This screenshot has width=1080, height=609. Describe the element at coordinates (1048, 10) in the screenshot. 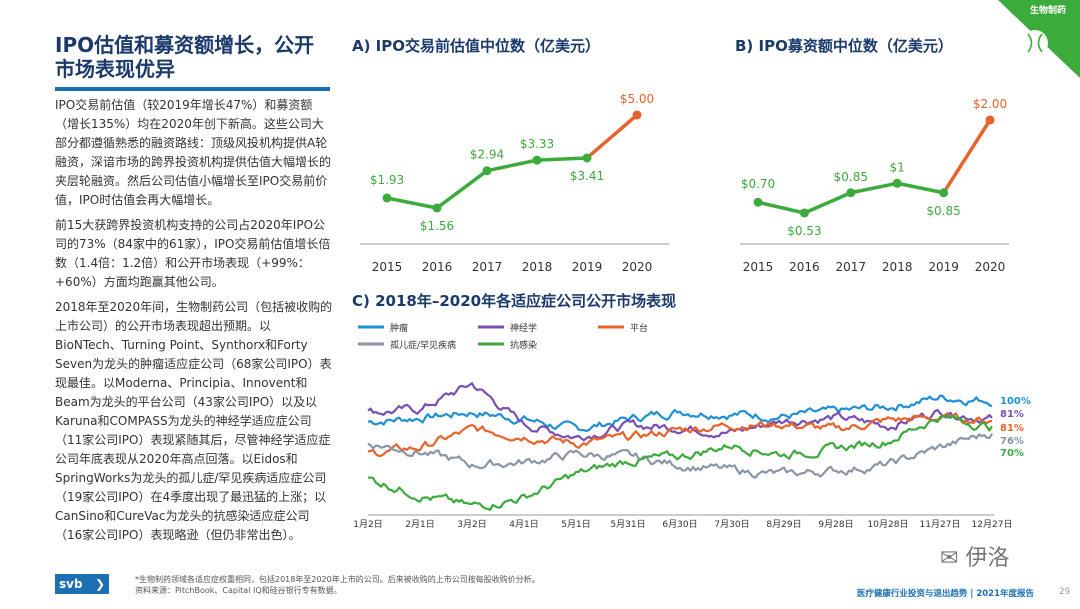

I see `corner-tag-text: 生物制药` at that location.